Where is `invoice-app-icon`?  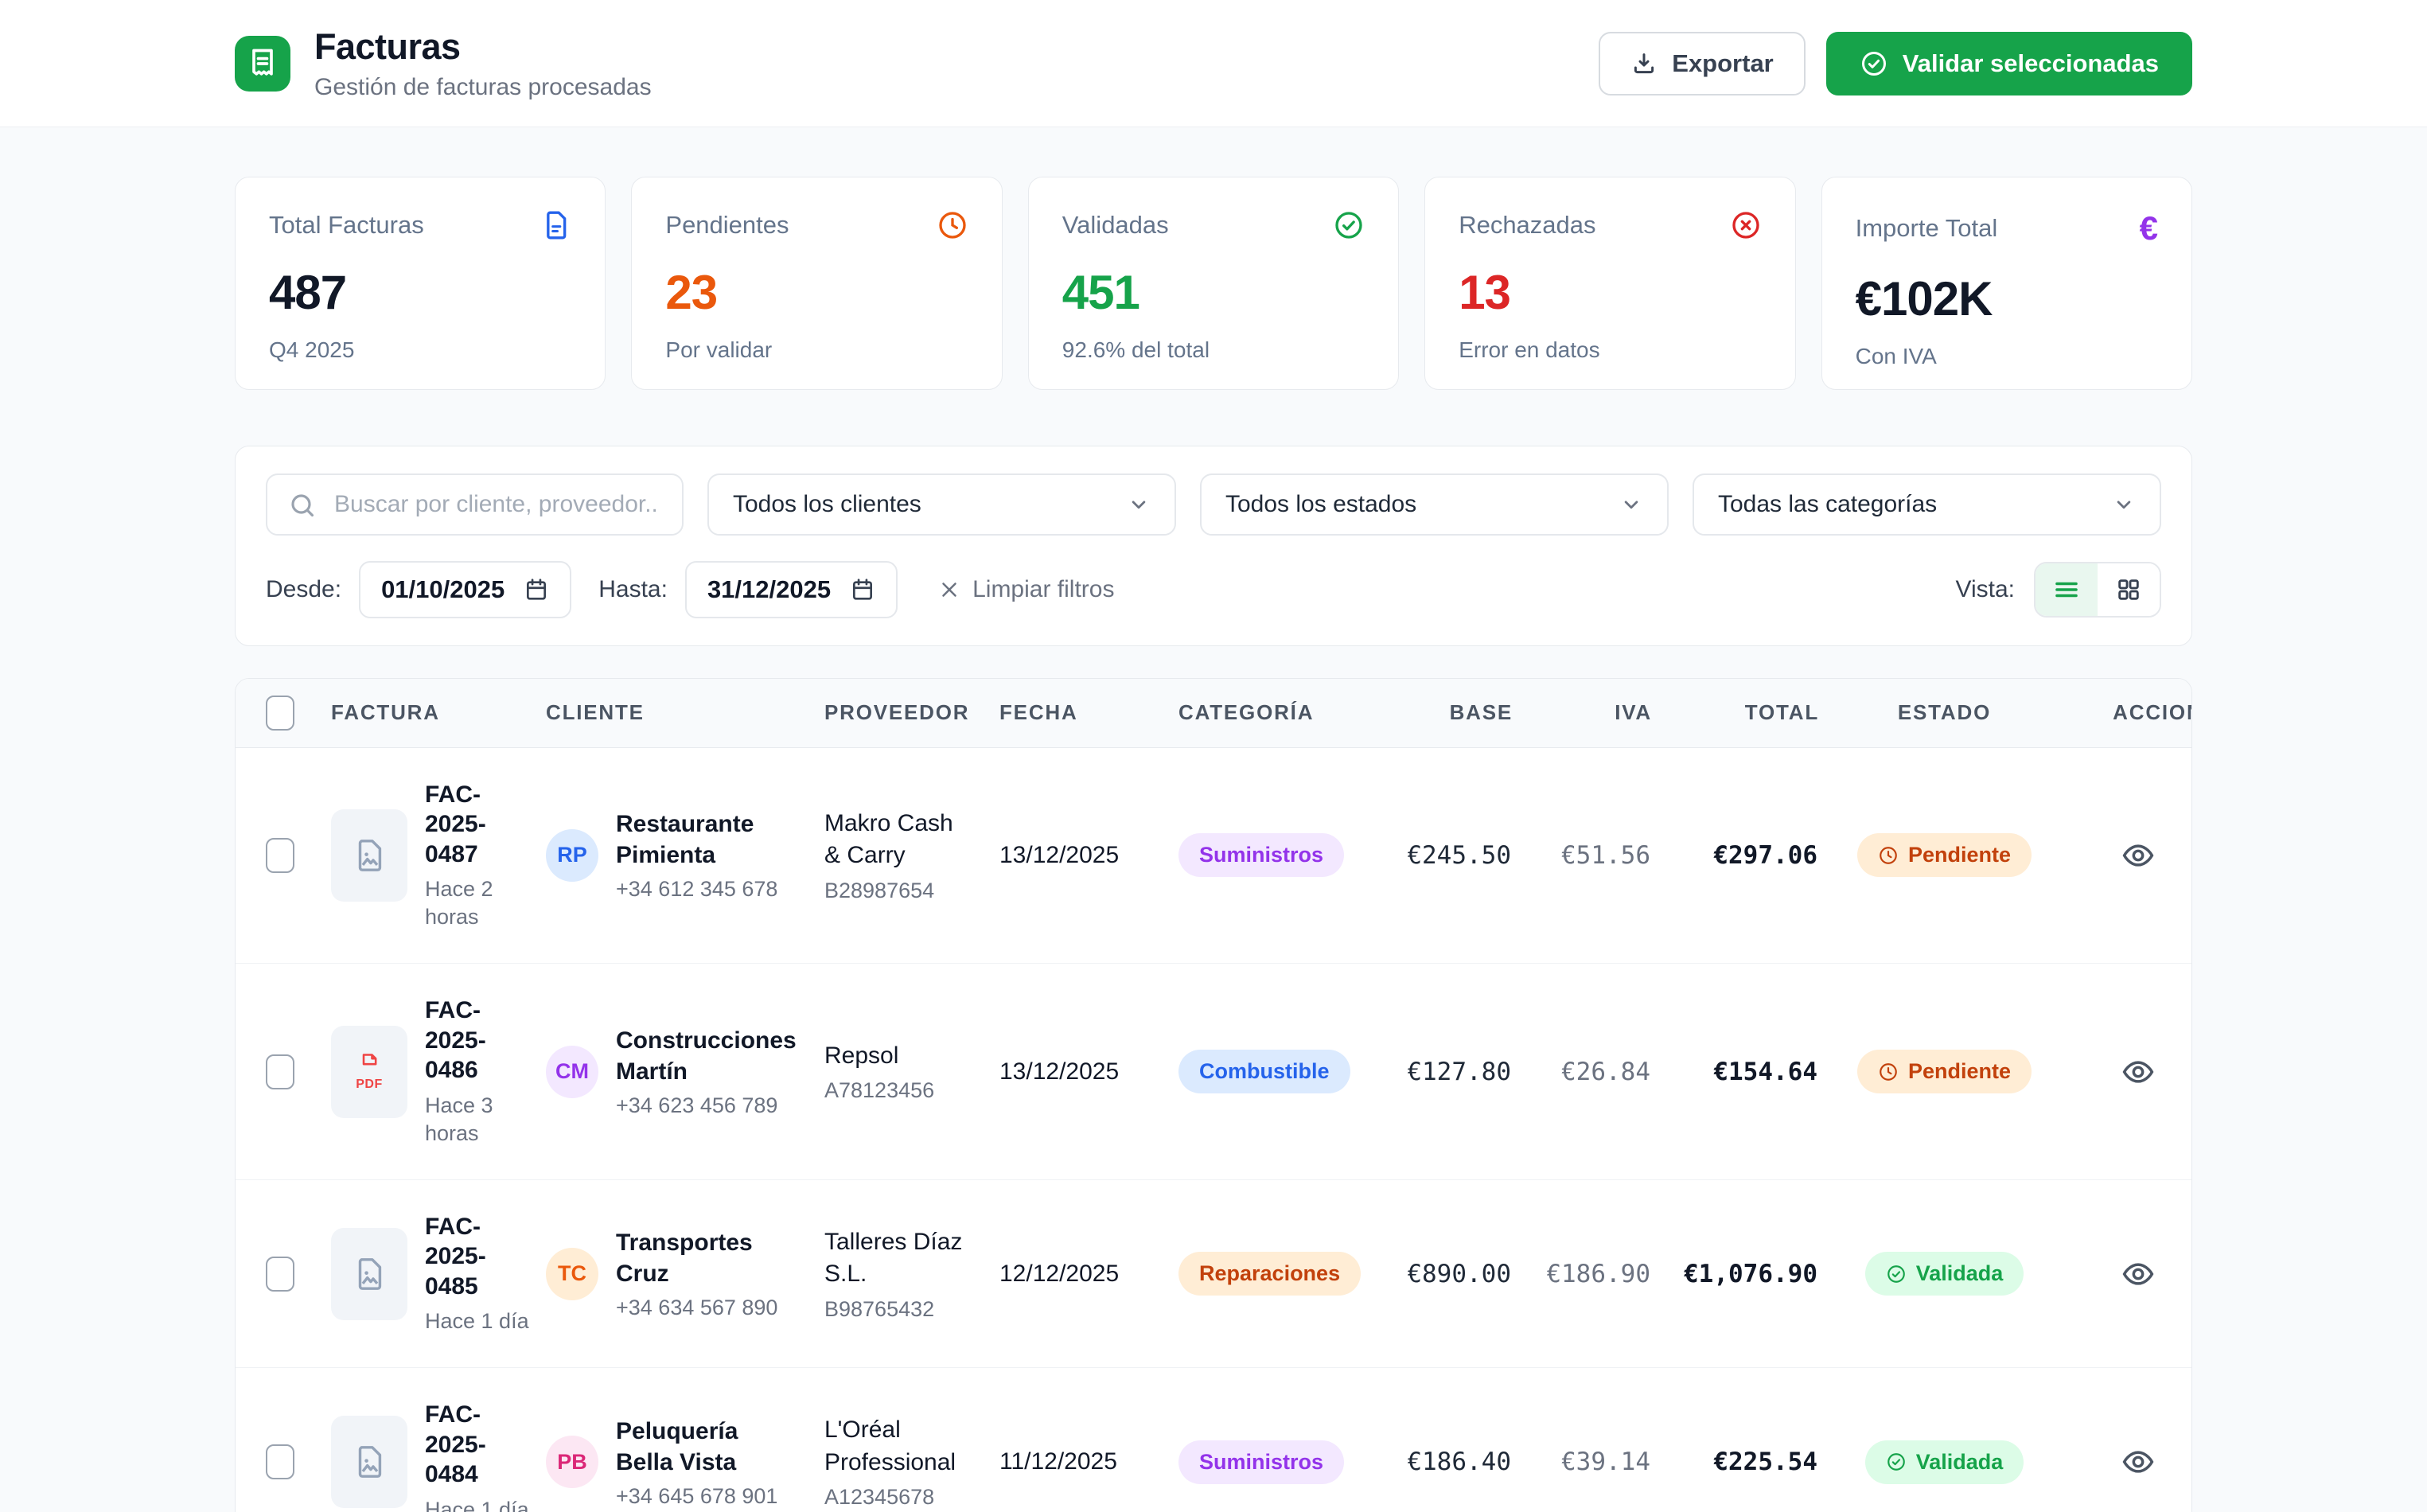
invoice-app-icon is located at coordinates (262, 63).